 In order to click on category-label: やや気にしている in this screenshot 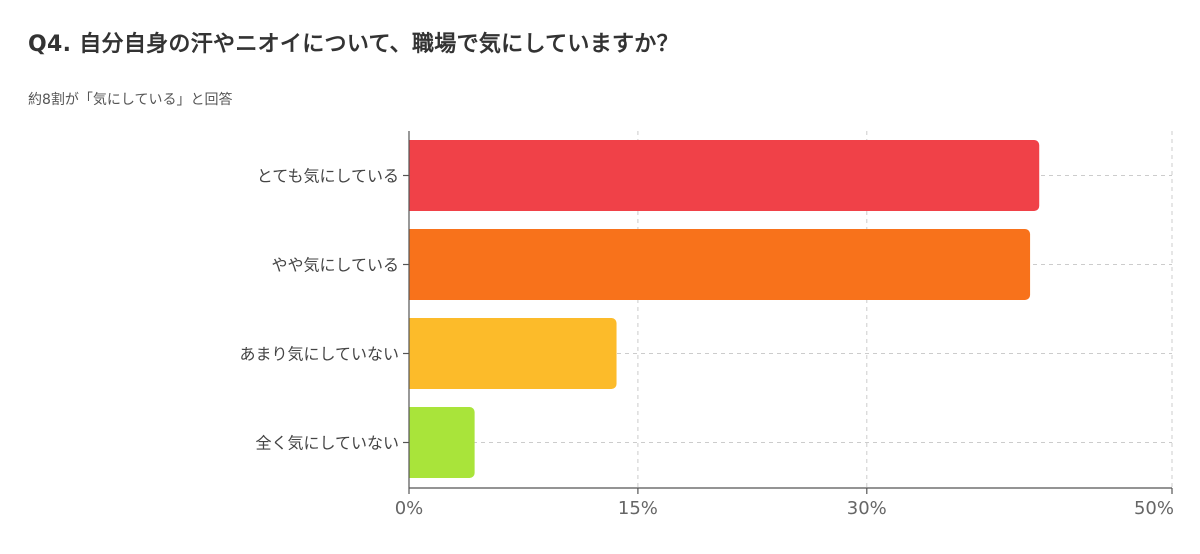, I will do `click(335, 265)`.